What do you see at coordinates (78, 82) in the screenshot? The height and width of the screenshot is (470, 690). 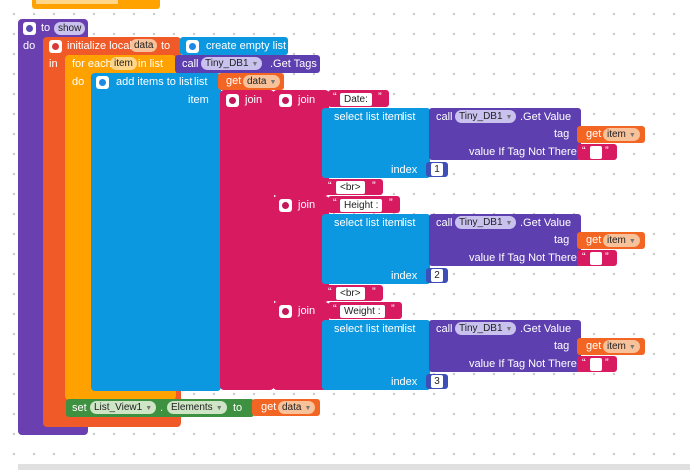 I see `foreach-do-label: do` at bounding box center [78, 82].